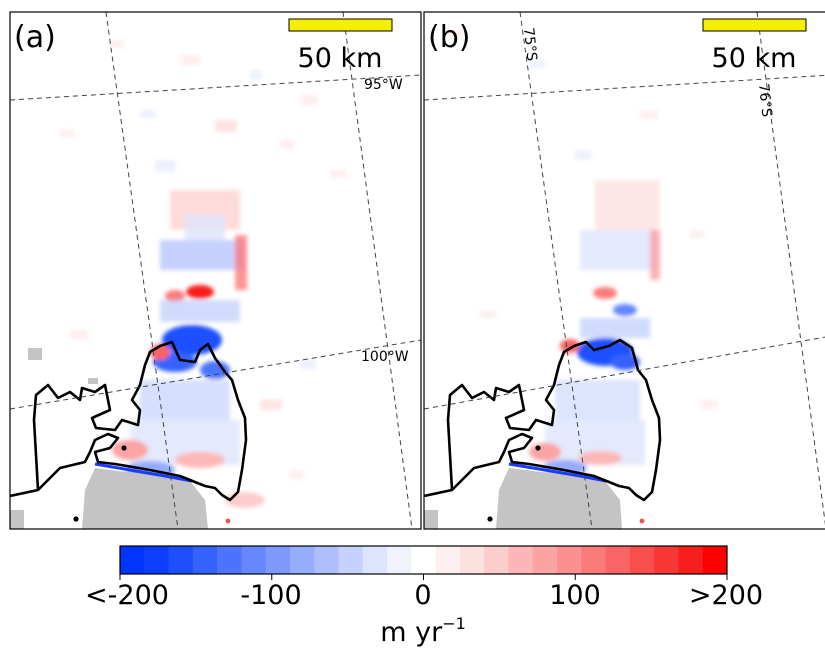  What do you see at coordinates (726, 595) in the screenshot?
I see `colorbar-tick-label: >200` at bounding box center [726, 595].